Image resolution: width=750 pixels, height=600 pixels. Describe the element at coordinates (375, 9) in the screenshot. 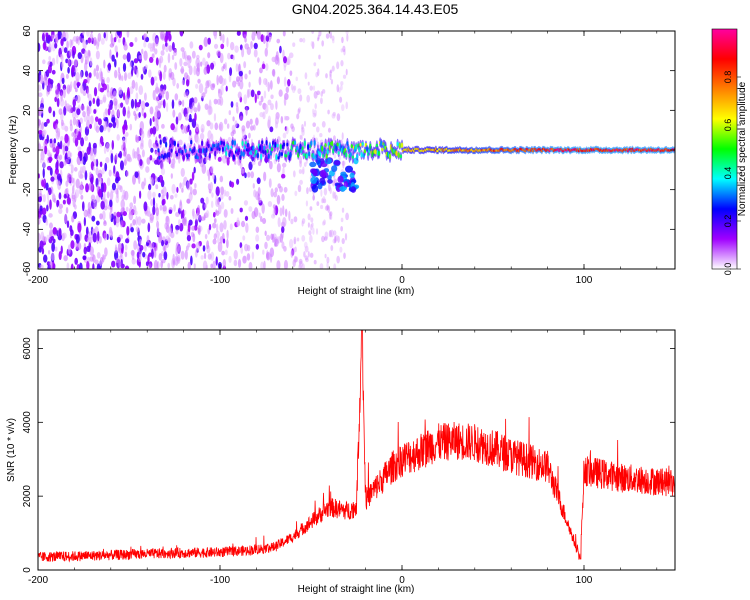

I see `figure-title: GN04.2025.364.14.43.E05` at that location.